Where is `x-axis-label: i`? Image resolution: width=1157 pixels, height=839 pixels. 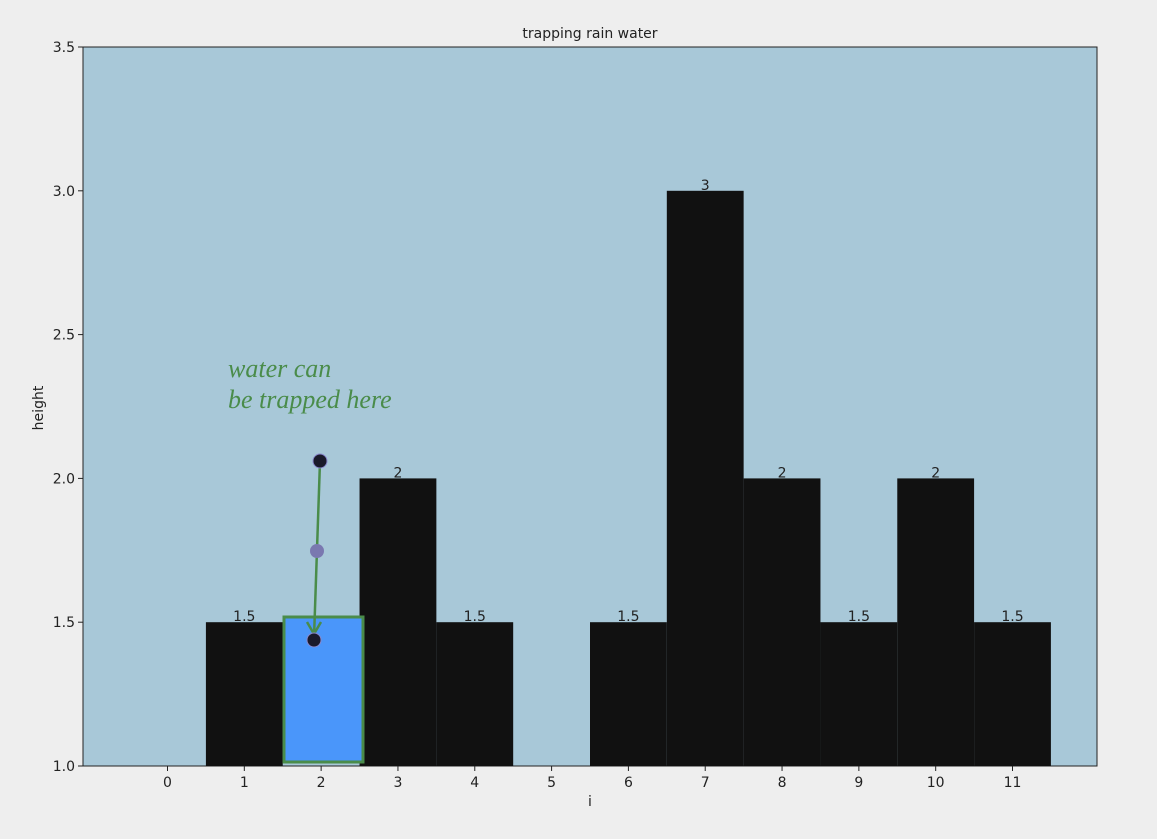
x-axis-label: i is located at coordinates (590, 802).